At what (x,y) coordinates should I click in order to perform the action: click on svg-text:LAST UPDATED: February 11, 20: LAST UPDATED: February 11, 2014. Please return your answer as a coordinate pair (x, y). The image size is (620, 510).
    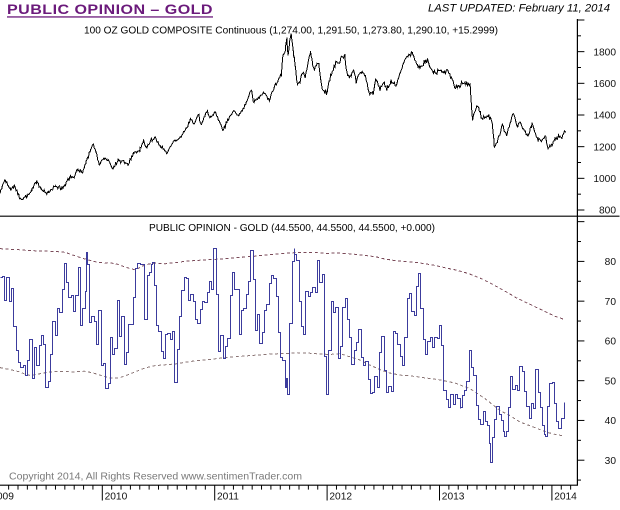
    Looking at the image, I should click on (519, 9).